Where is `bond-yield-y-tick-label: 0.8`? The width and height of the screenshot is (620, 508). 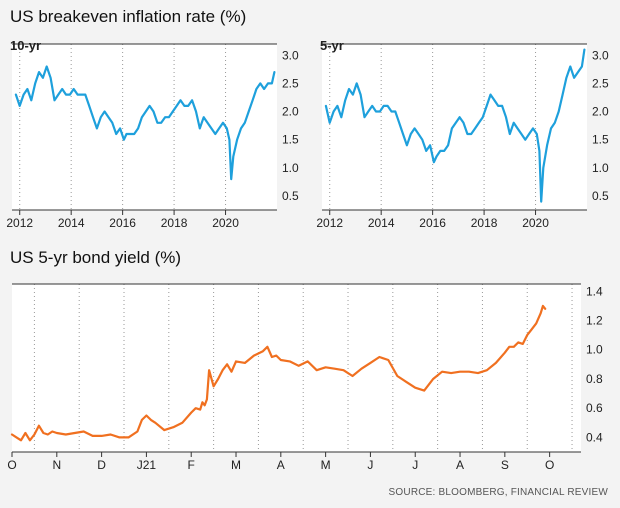
bond-yield-y-tick-label: 0.8 is located at coordinates (594, 379).